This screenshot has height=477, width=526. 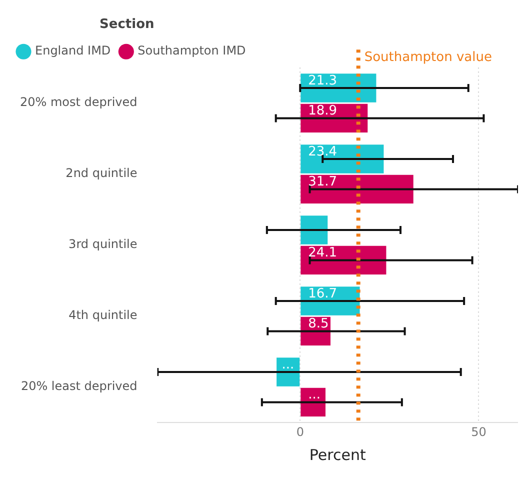 What do you see at coordinates (428, 57) in the screenshot?
I see `ref-line-label: Southampton value` at bounding box center [428, 57].